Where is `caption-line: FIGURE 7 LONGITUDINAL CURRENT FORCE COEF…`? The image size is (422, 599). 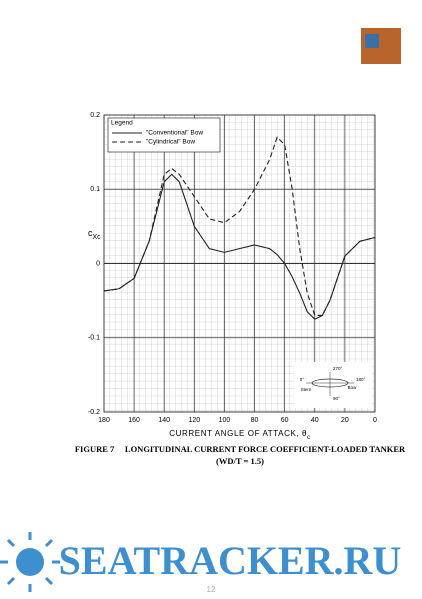
caption-line: FIGURE 7 LONGITUDINAL CURRENT FORCE COEF… is located at coordinates (240, 449).